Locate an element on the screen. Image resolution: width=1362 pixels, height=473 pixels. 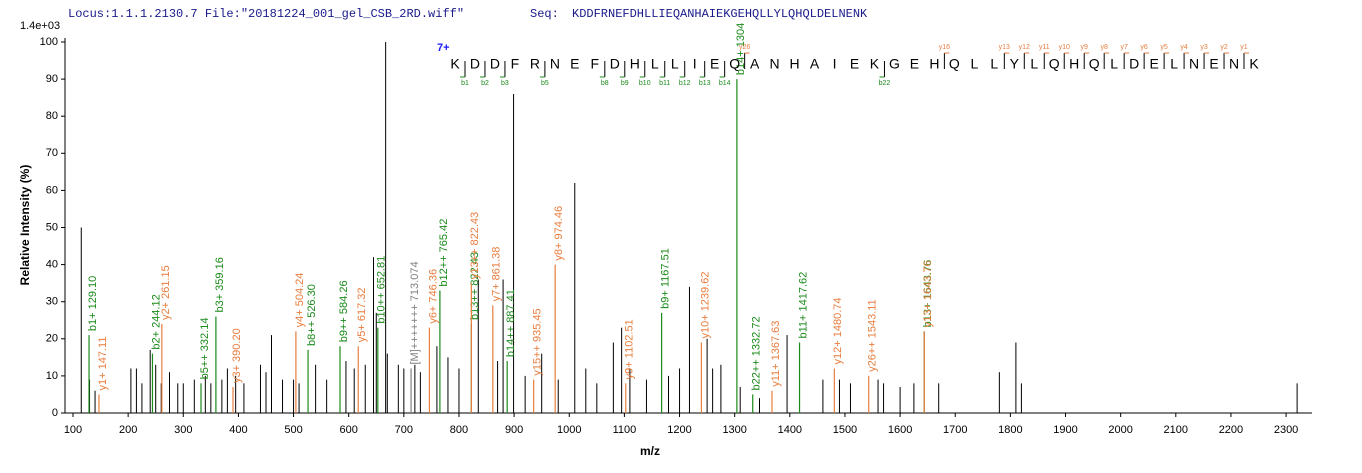
peak-label: y2+ 261.15 is located at coordinates (166, 292).